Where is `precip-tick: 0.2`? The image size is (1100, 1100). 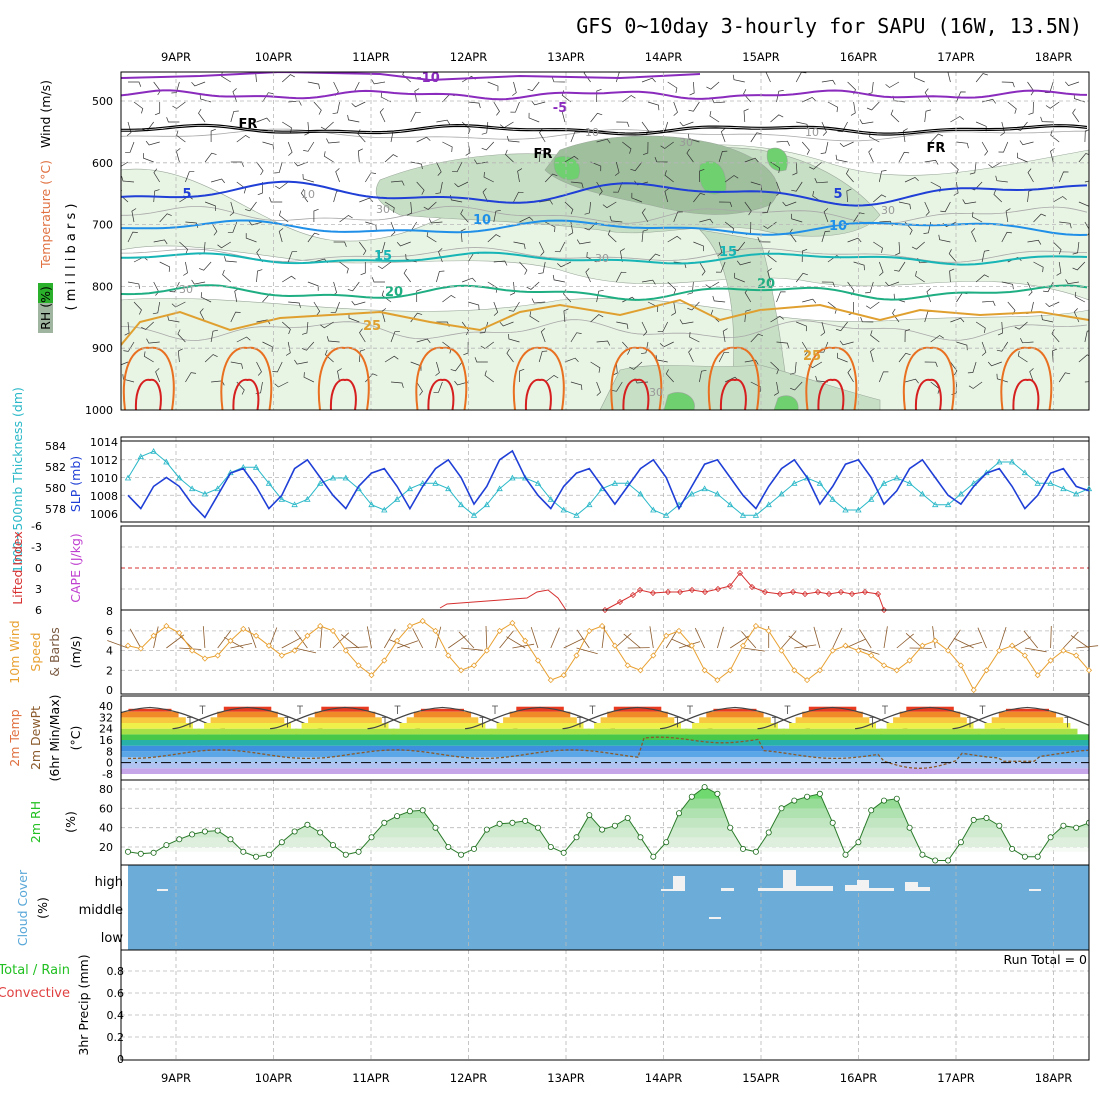
precip-tick: 0.2 is located at coordinates (116, 1037).